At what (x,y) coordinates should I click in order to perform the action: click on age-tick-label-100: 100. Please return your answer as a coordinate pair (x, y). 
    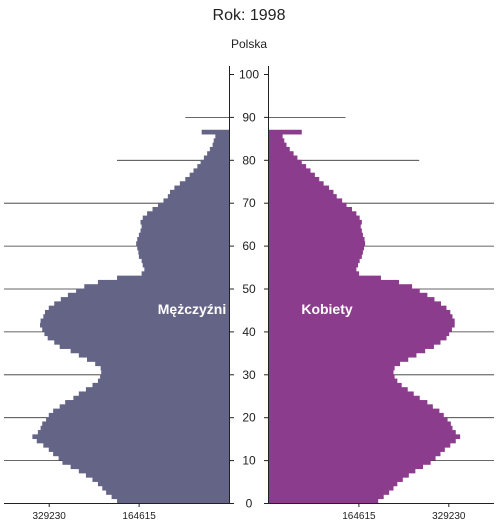
    Looking at the image, I should click on (249, 75).